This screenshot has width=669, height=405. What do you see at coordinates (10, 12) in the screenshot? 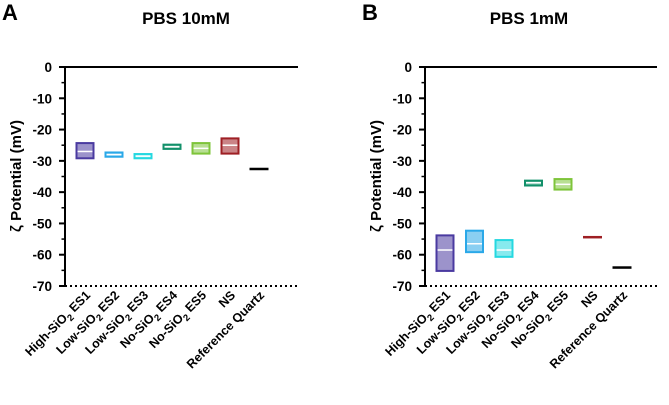
I see `panel-letter-a: A` at bounding box center [10, 12].